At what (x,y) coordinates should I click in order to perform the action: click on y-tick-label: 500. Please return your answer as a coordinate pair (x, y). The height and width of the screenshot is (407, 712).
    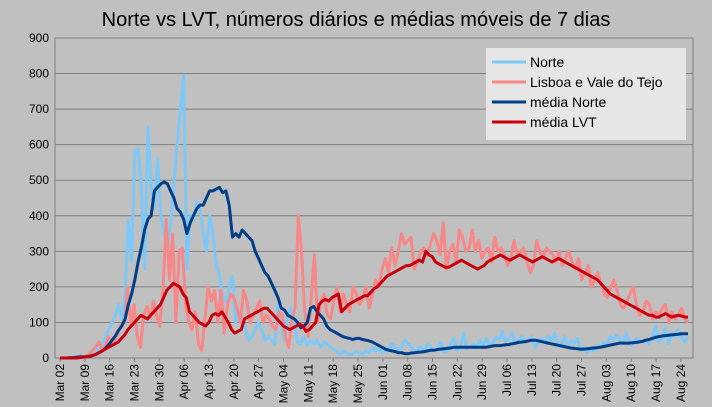
    Looking at the image, I should click on (39, 180).